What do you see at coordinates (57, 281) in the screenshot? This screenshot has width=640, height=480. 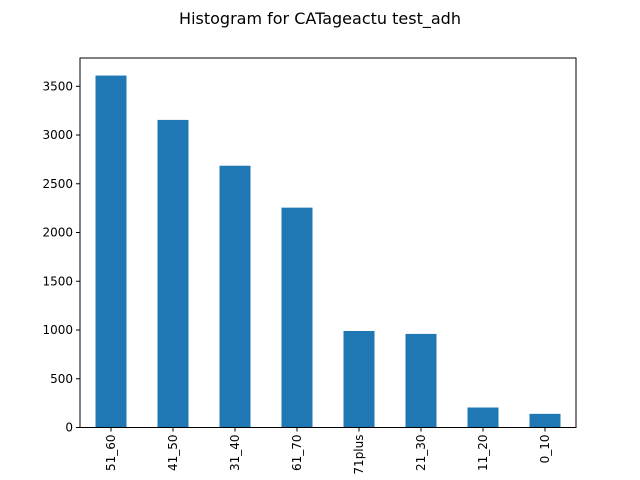 I see `y-tick-label-1500: 1500` at bounding box center [57, 281].